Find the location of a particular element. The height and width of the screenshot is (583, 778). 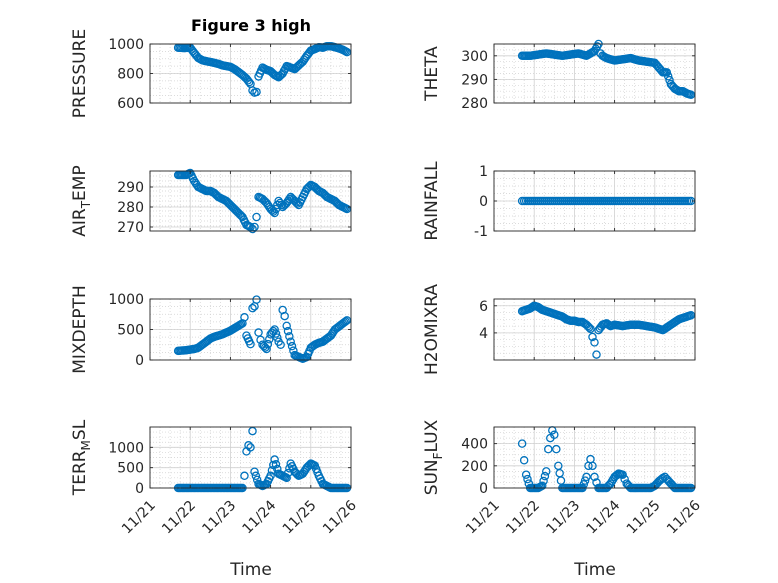

y-axis-label: TERRMSL is located at coordinates (81, 457).